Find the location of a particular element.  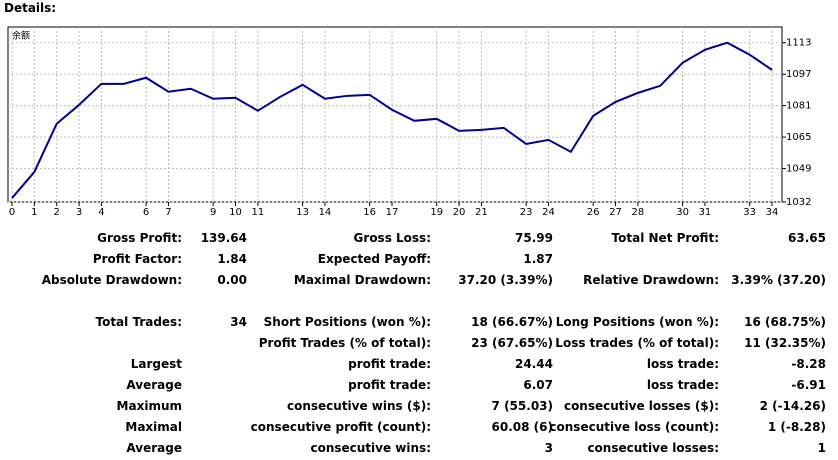

row-value: 1 (-8.28) is located at coordinates (796, 427).